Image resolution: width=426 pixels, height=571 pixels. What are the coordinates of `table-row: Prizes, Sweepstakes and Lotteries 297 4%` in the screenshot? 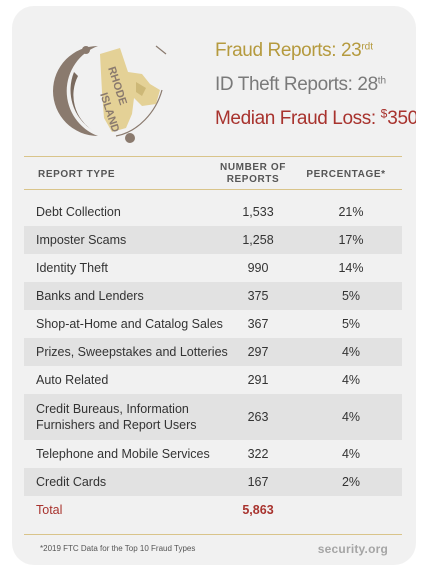 It's located at (213, 352).